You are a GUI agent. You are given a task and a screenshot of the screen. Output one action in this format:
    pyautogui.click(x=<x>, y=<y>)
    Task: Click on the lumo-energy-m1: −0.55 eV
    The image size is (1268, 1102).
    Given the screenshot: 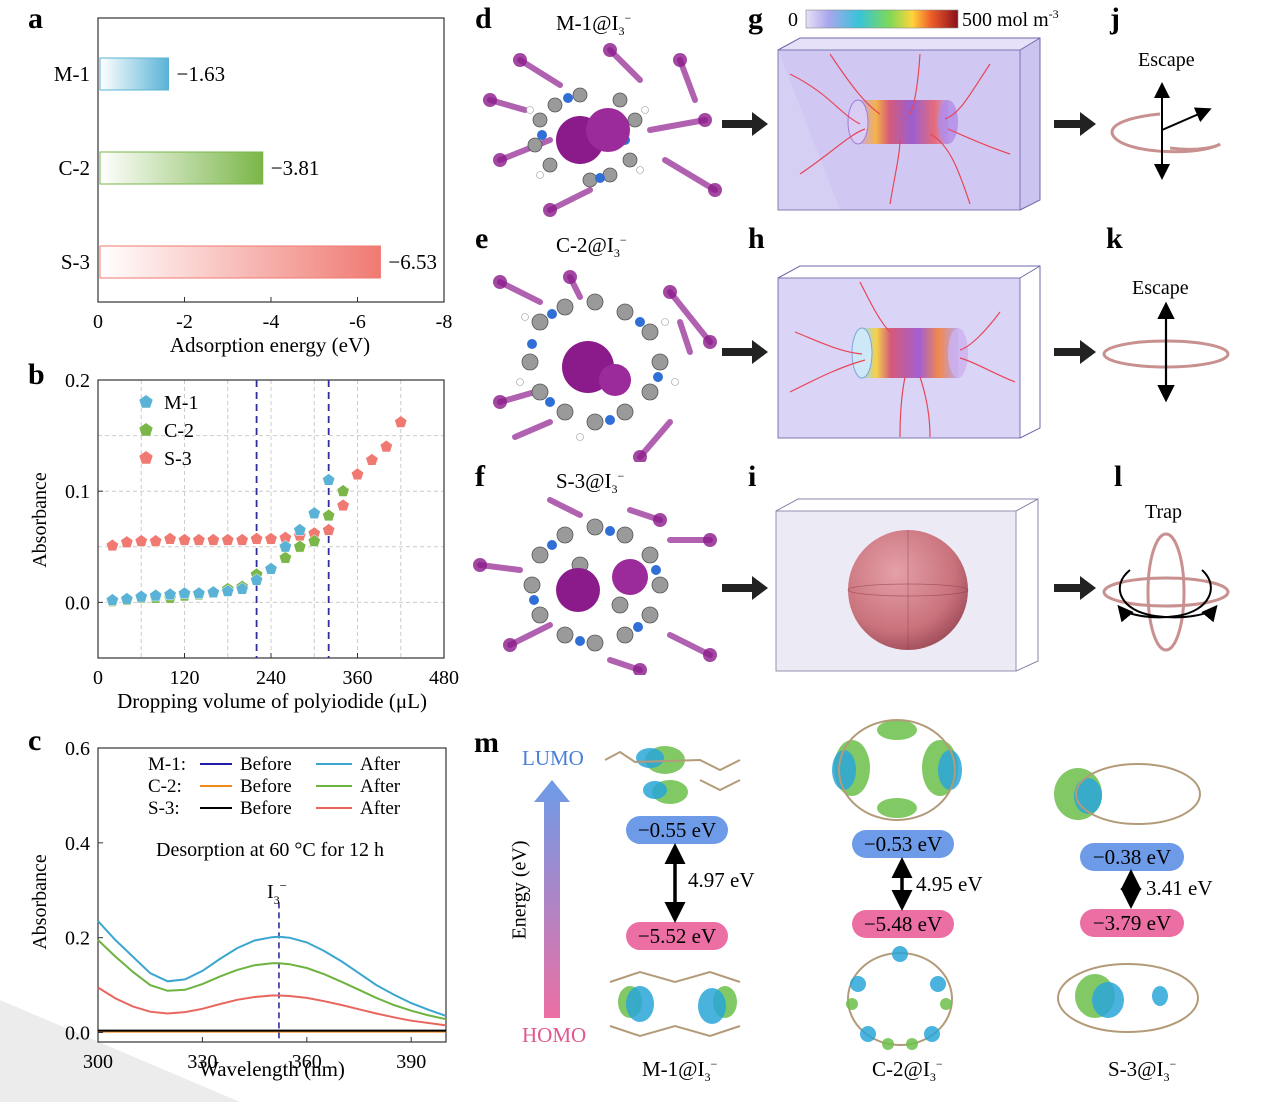 What is the action you would take?
    pyautogui.click(x=677, y=830)
    